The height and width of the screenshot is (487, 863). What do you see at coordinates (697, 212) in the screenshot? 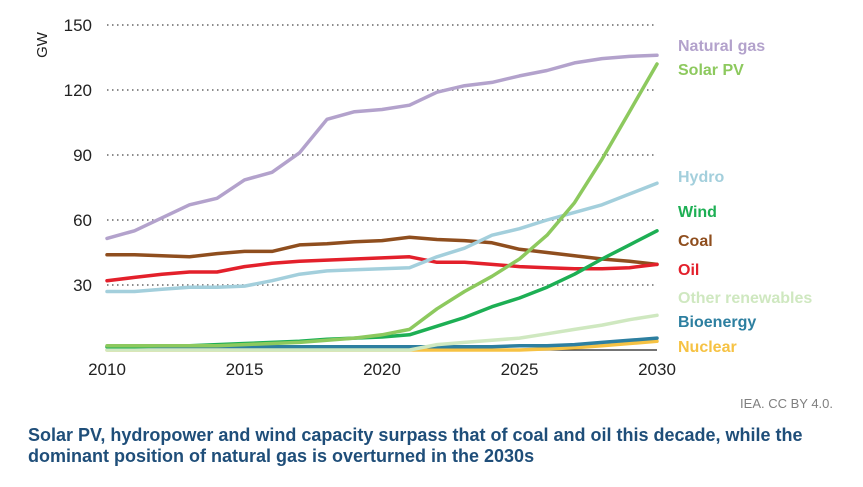
I see `series-label-wind: Wind` at bounding box center [697, 212].